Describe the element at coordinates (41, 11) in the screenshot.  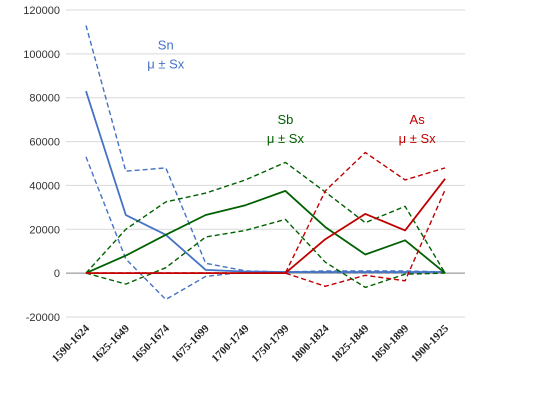
I see `y-tick-label: 120000` at that location.